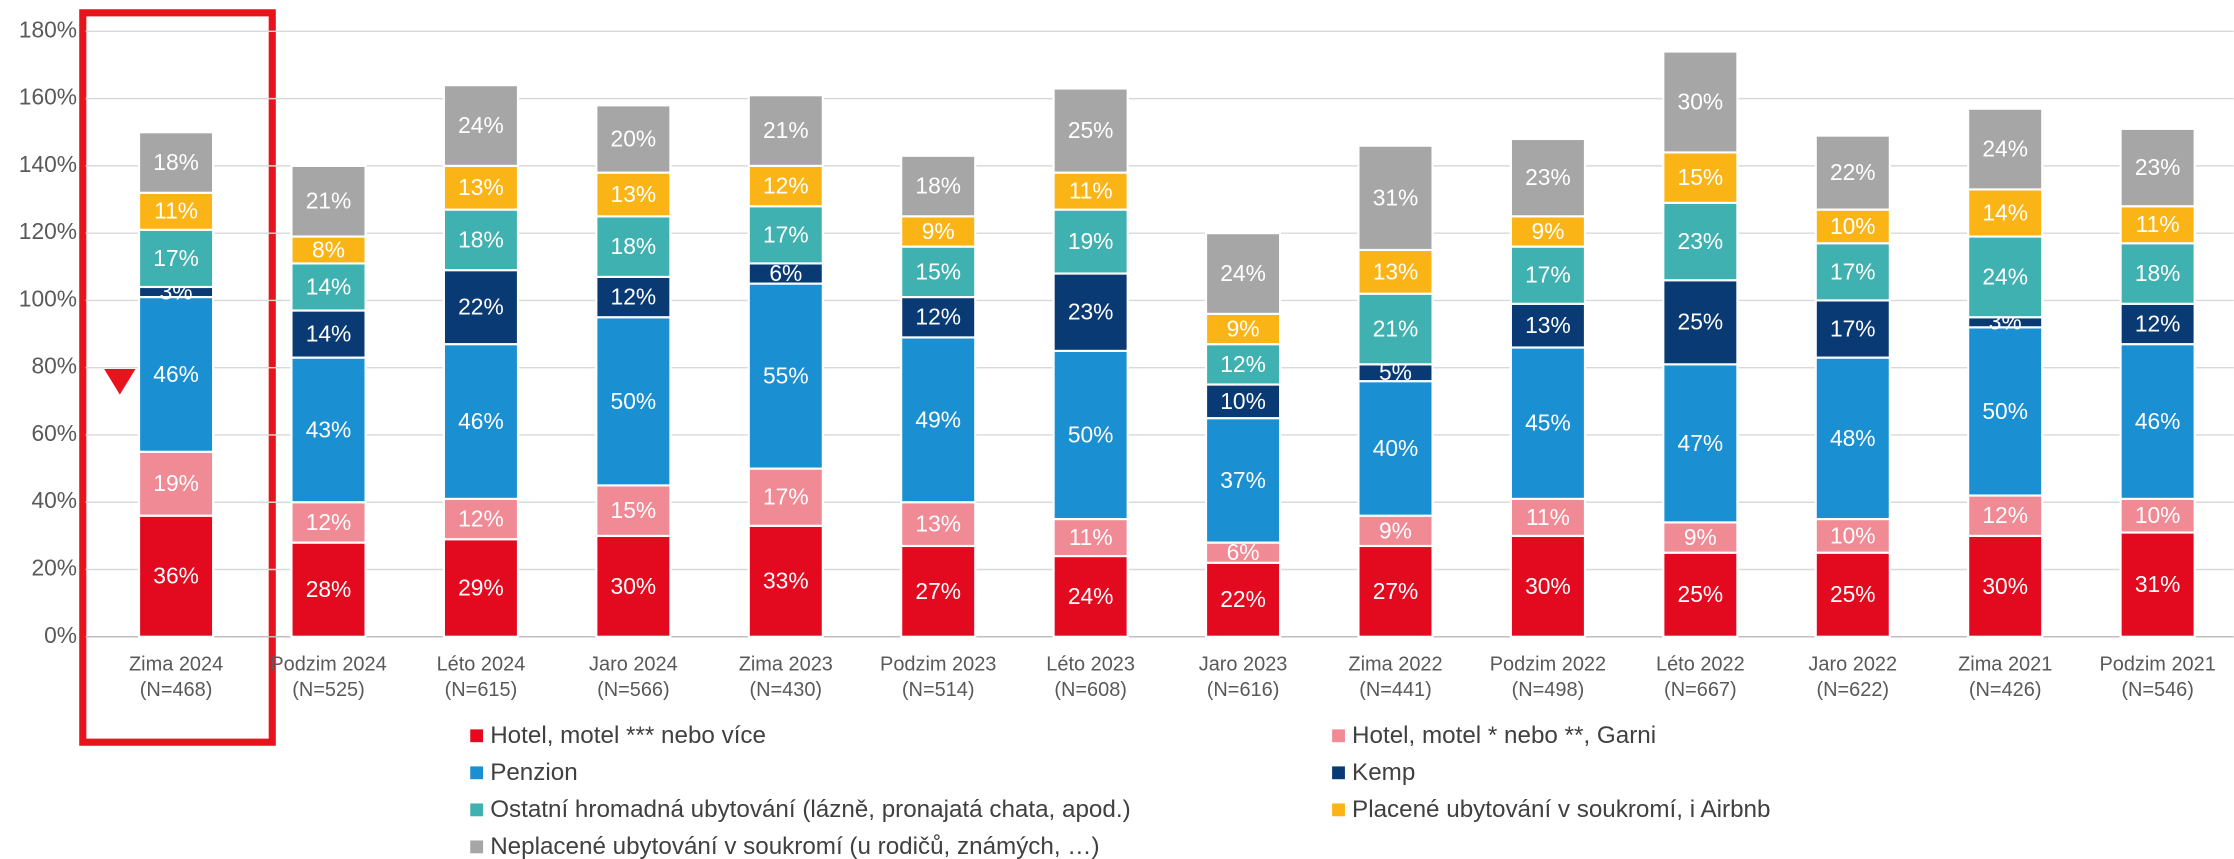 This screenshot has height=859, width=2234. What do you see at coordinates (1548, 690) in the screenshot?
I see `x-tick-sublabel: (N=498)` at bounding box center [1548, 690].